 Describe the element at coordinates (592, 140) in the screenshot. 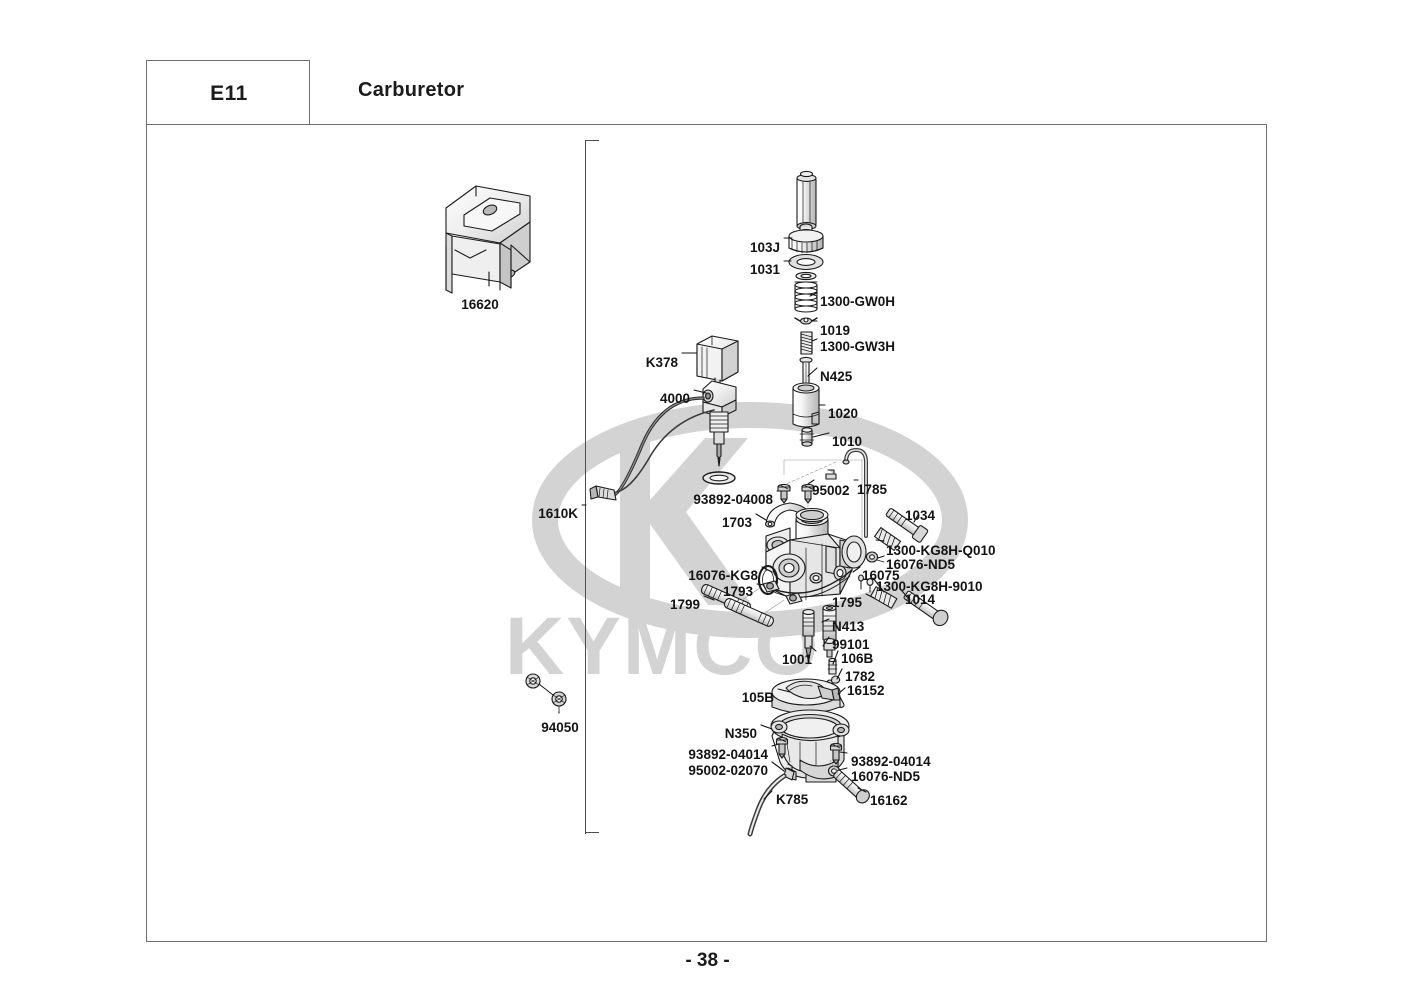

I see `divider-tick-top` at that location.